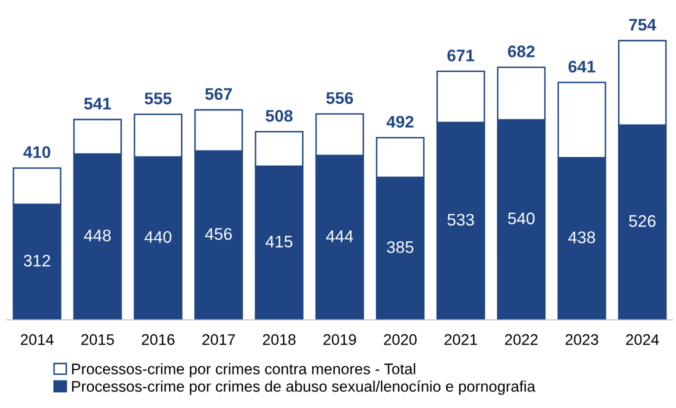 The width and height of the screenshot is (676, 408). I want to click on x-tick-label: 2021, so click(461, 339).